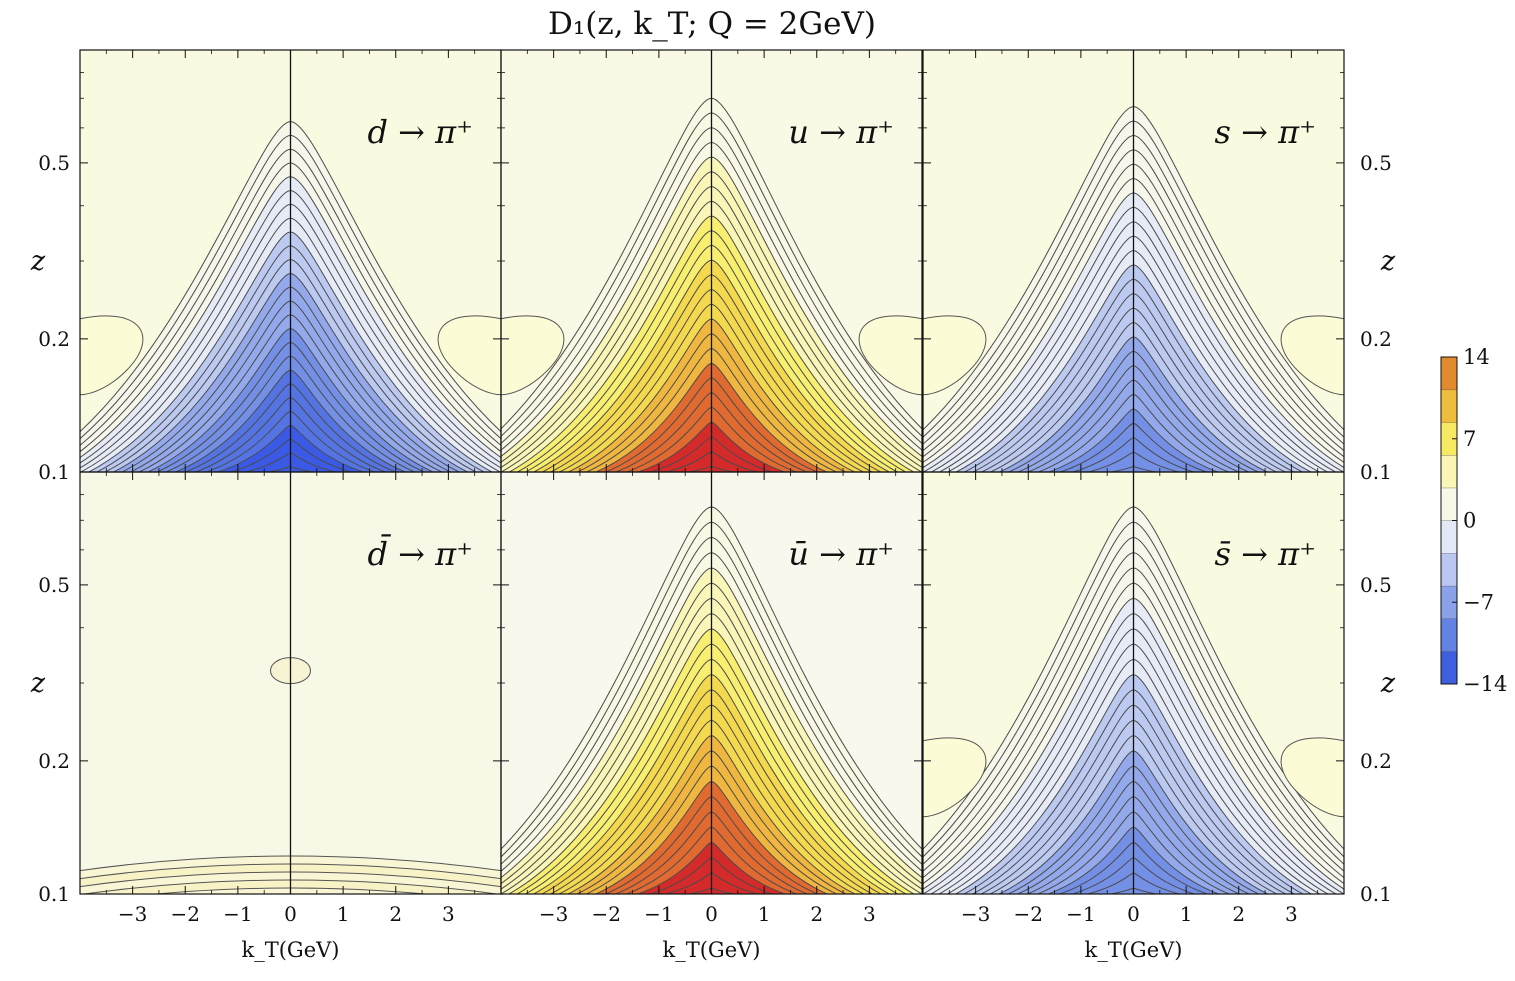  Describe the element at coordinates (420, 553) in the screenshot. I see `panel-label: d̄ → π⁺` at that location.